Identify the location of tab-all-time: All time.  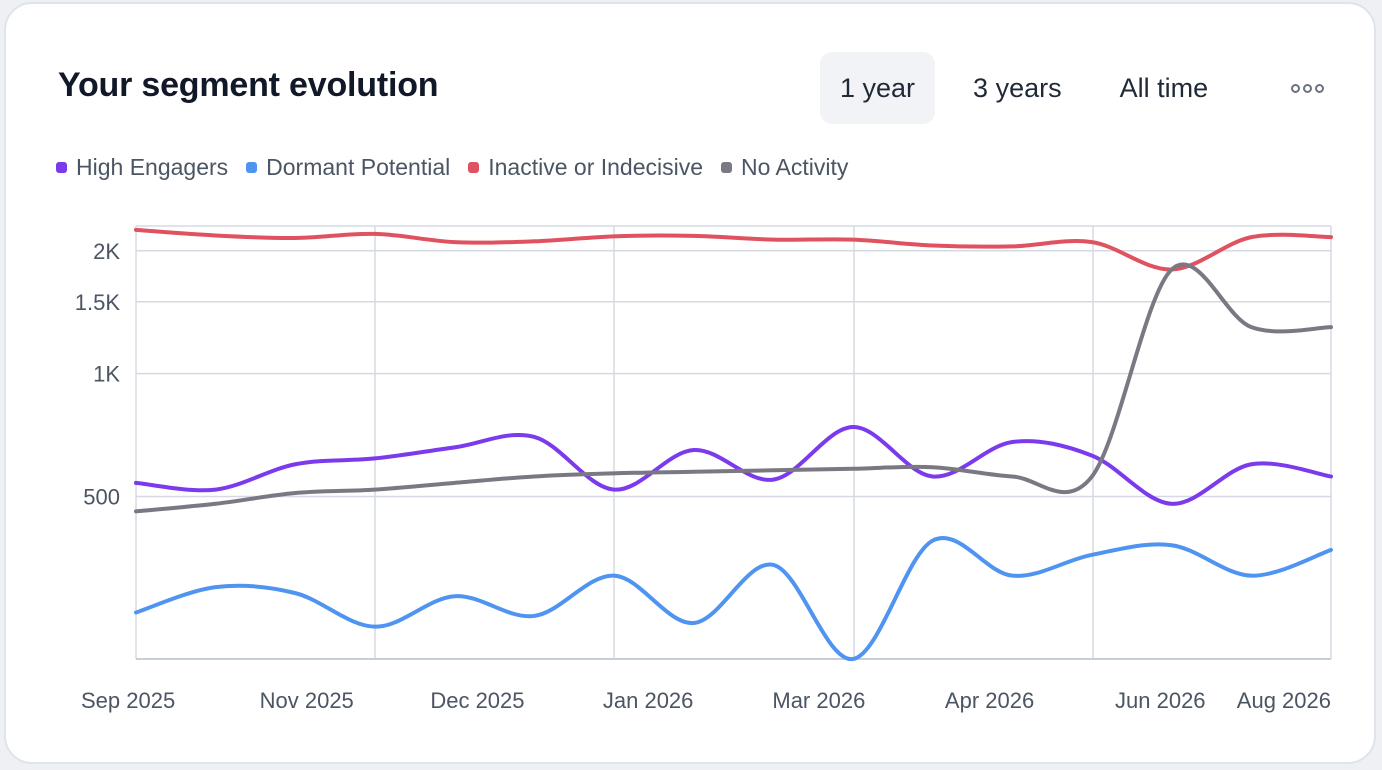
(1164, 88).